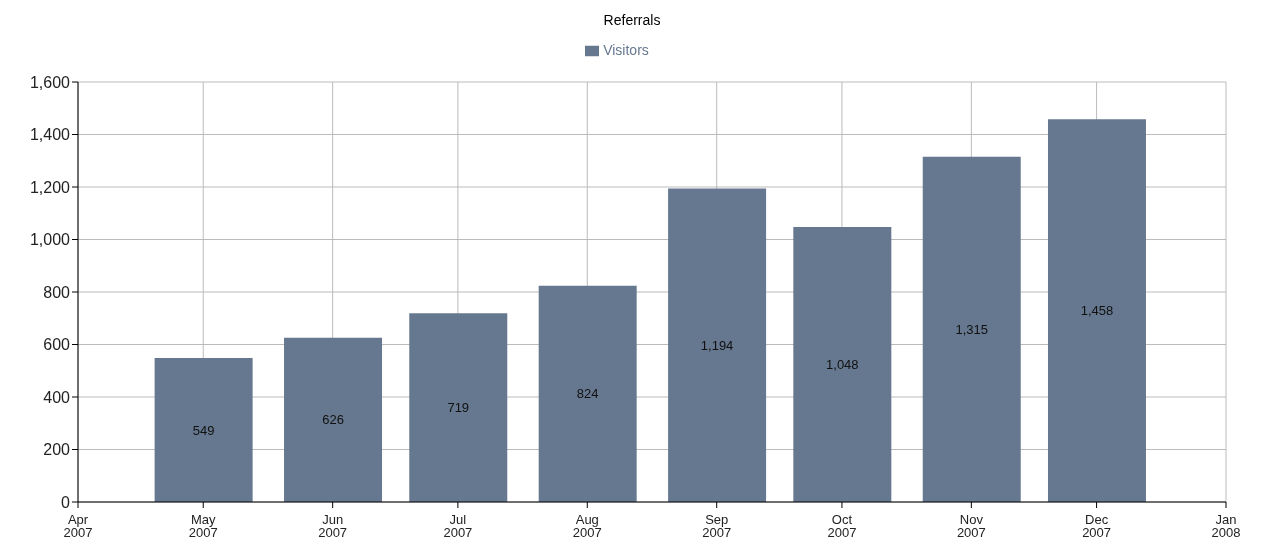 The width and height of the screenshot is (1264, 553). I want to click on data-label: 1,194, so click(717, 345).